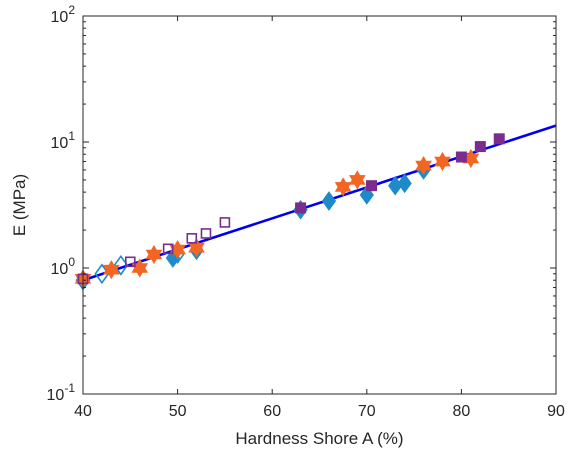 The width and height of the screenshot is (568, 456). What do you see at coordinates (367, 411) in the screenshot?
I see `x-tick-label: 70` at bounding box center [367, 411].